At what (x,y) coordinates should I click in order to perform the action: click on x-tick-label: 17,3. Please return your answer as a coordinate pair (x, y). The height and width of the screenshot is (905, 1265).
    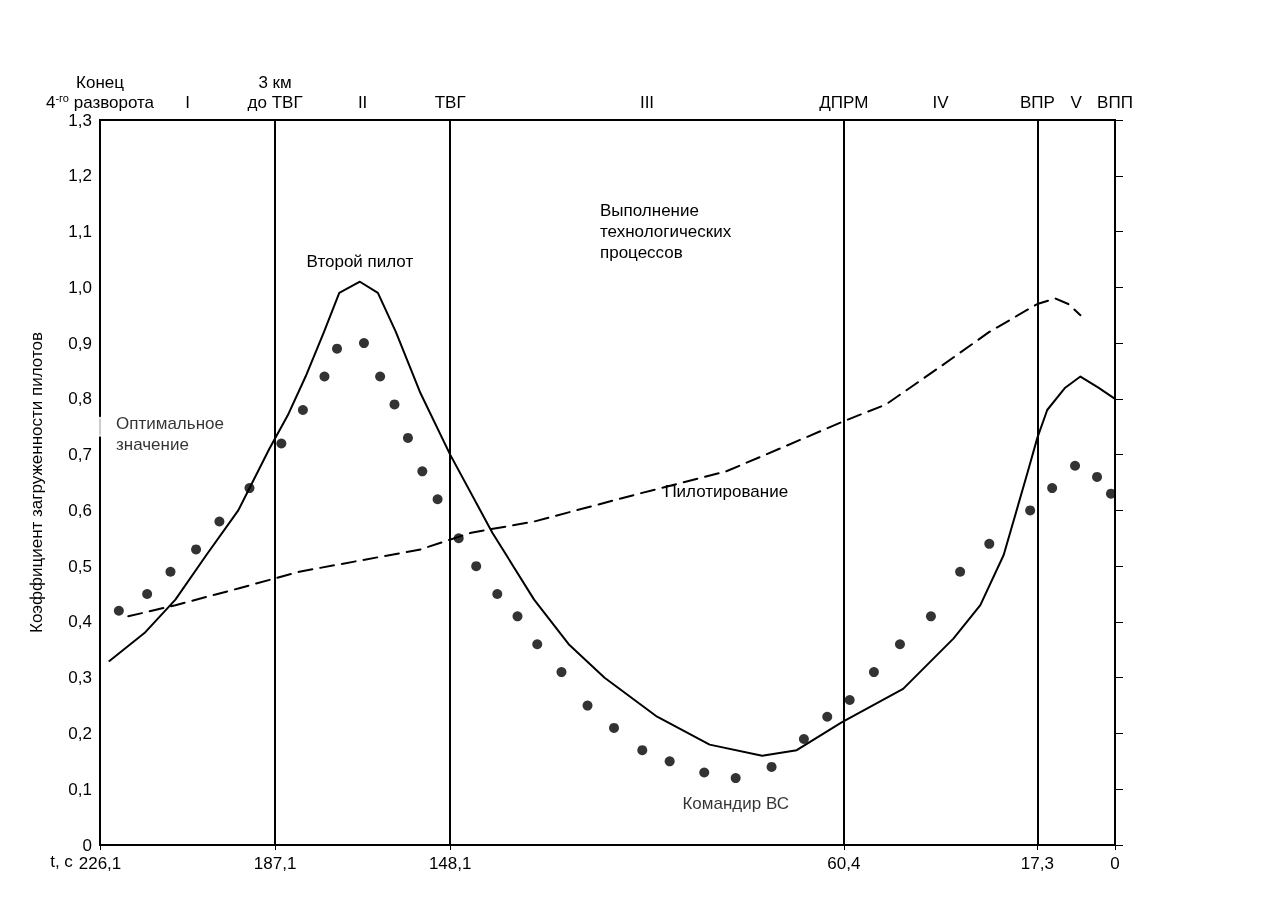
    Looking at the image, I should click on (1037, 863).